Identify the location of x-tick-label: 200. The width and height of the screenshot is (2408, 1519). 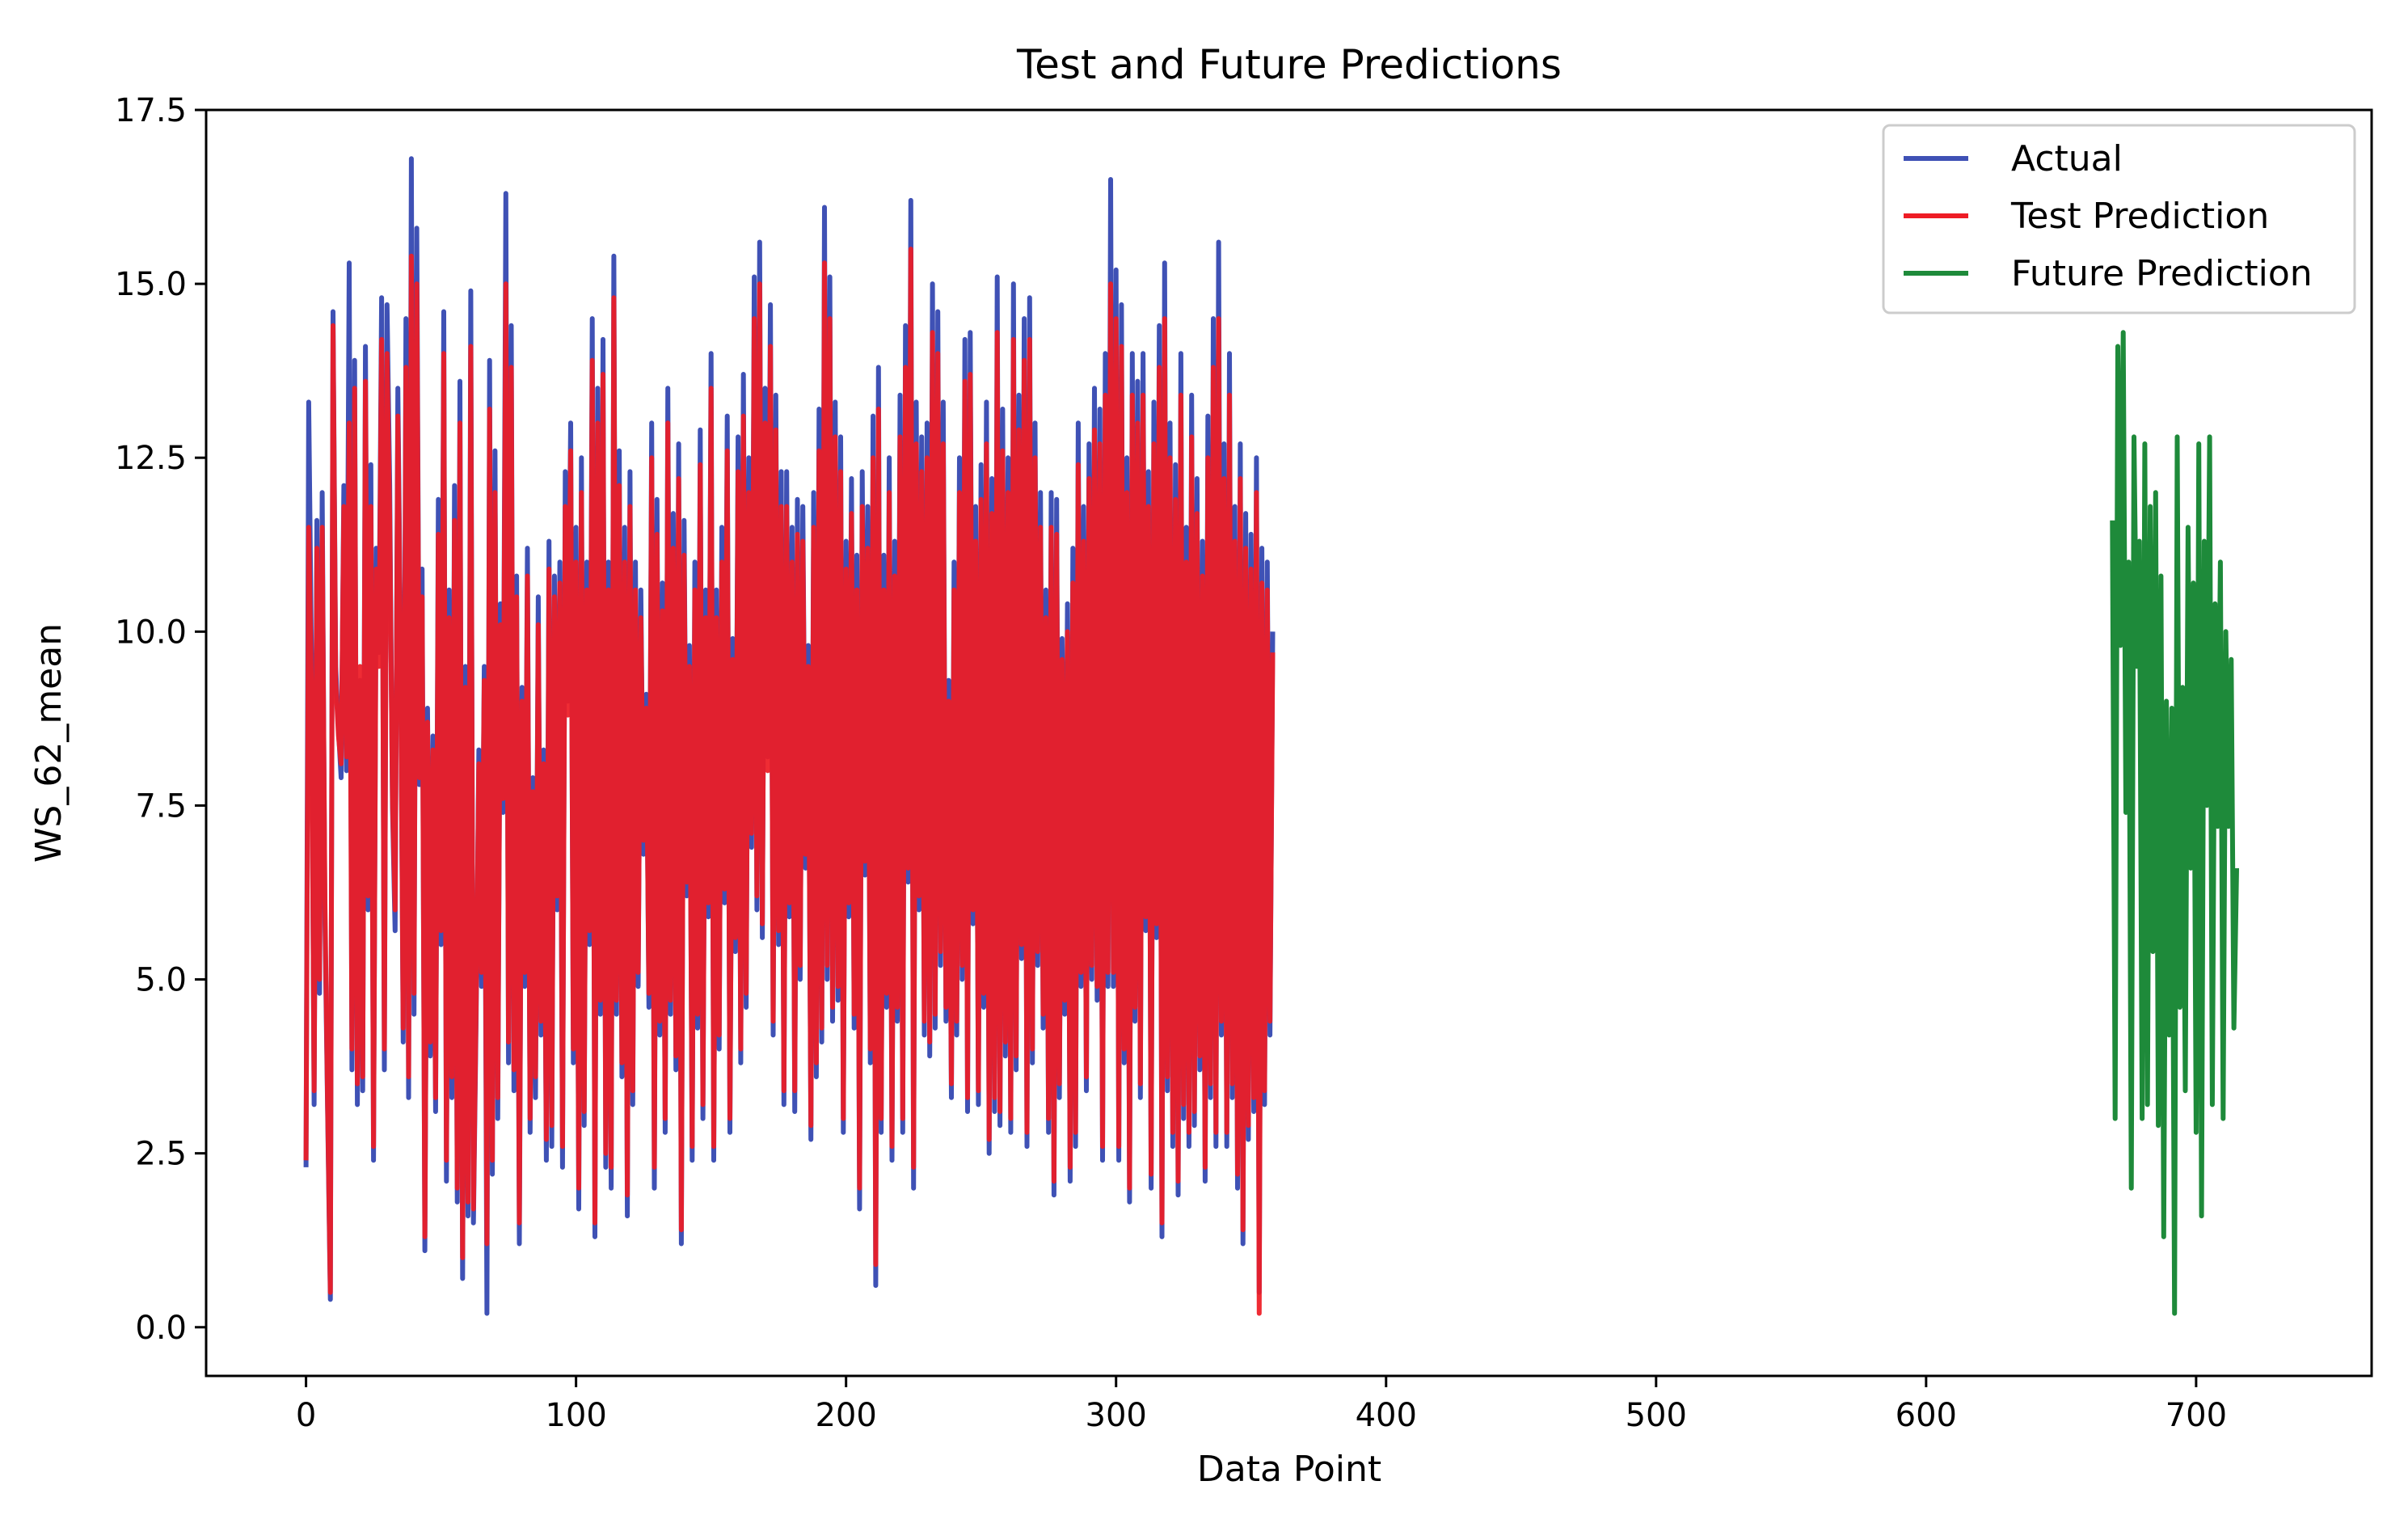
(845, 1415).